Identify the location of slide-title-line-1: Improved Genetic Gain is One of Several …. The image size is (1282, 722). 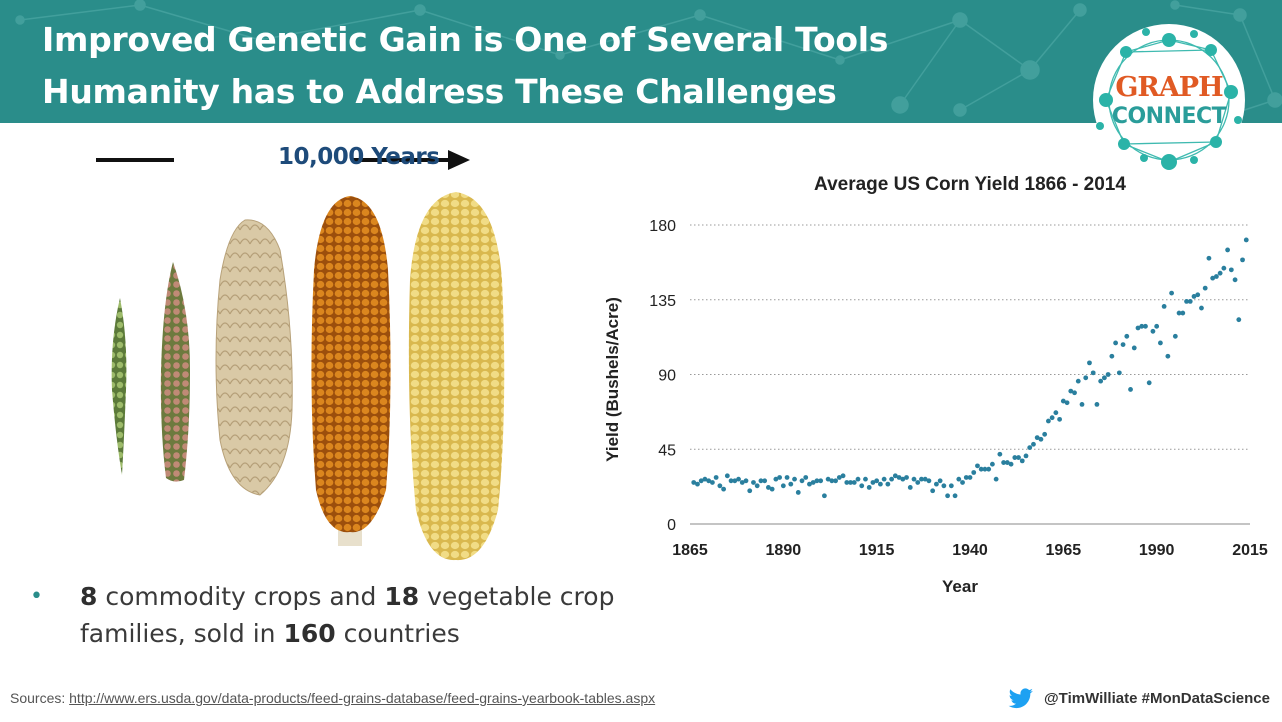
(465, 39).